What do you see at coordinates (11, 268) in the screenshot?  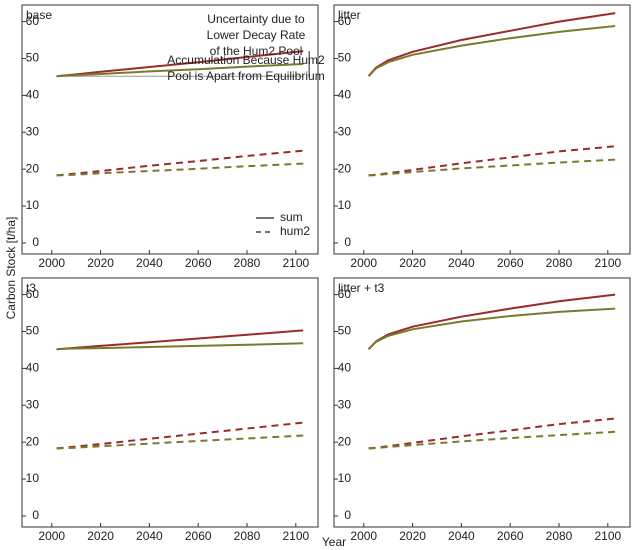 I see `y-axis-label: Carbon Stock [t/ha]` at bounding box center [11, 268].